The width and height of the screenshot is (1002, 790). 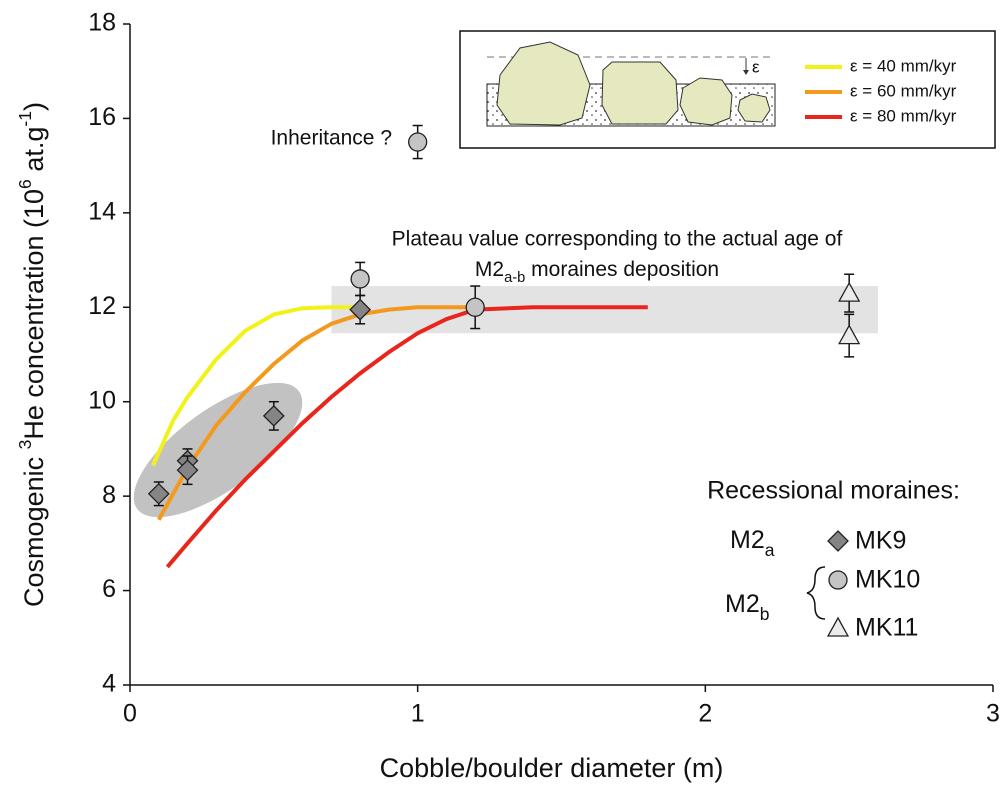 I want to click on text-part: 3, so click(x=25, y=445).